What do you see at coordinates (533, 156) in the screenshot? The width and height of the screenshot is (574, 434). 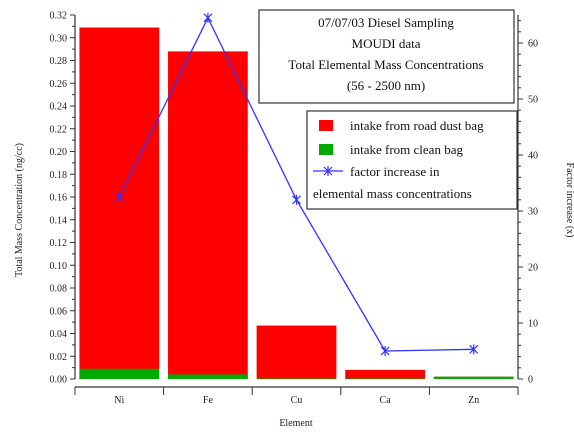 I see `y2-tick-label: 40` at bounding box center [533, 156].